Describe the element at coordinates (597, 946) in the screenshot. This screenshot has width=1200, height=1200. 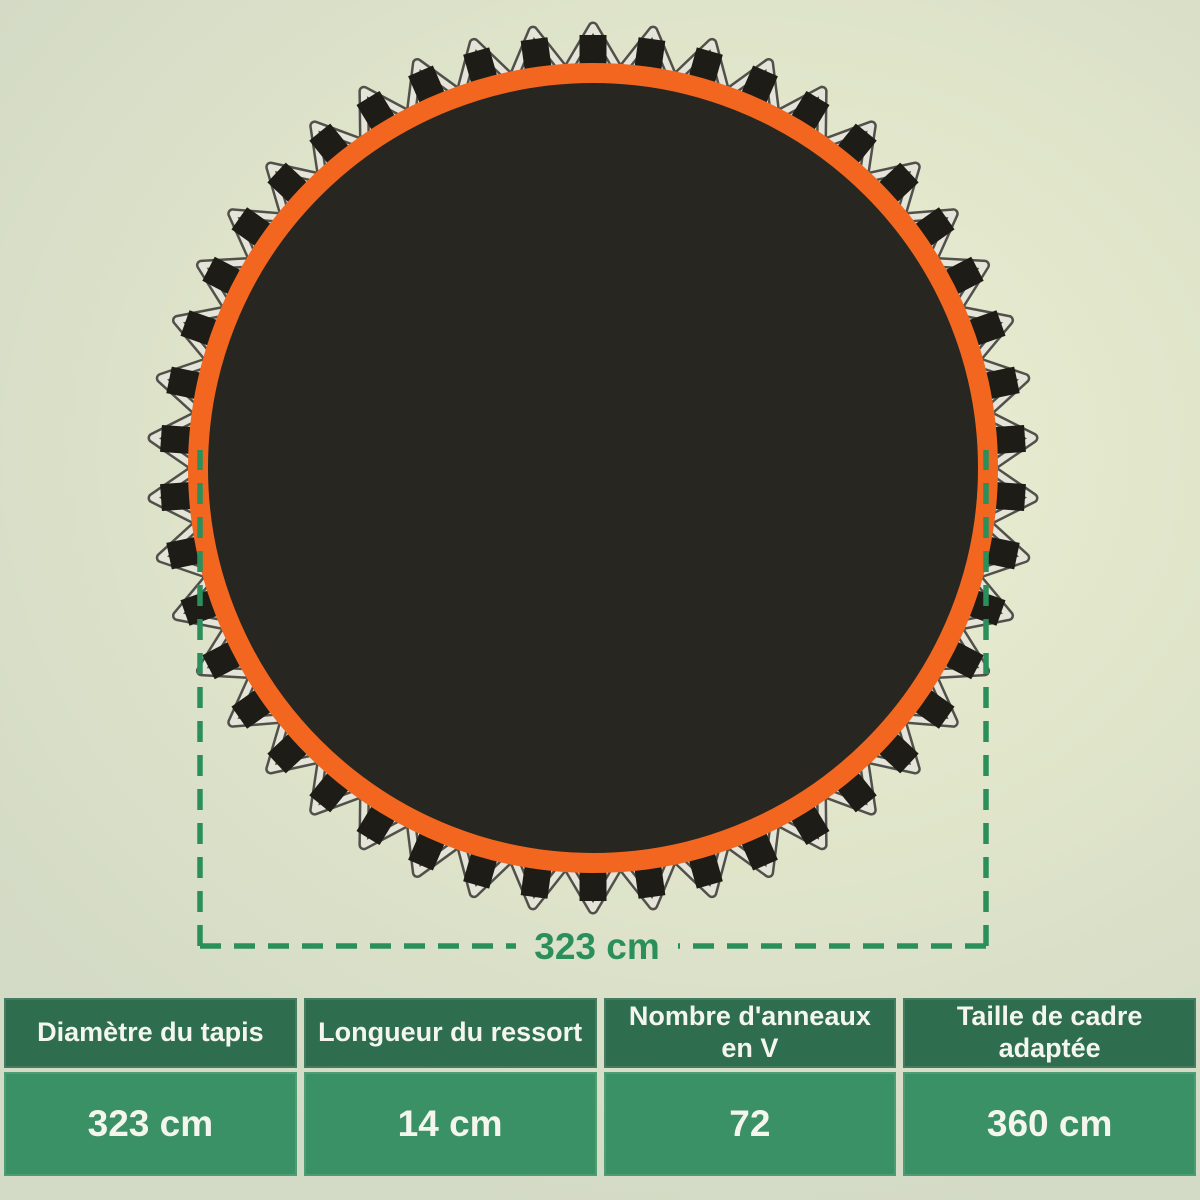
I see `diameter-label: 323 cm` at that location.